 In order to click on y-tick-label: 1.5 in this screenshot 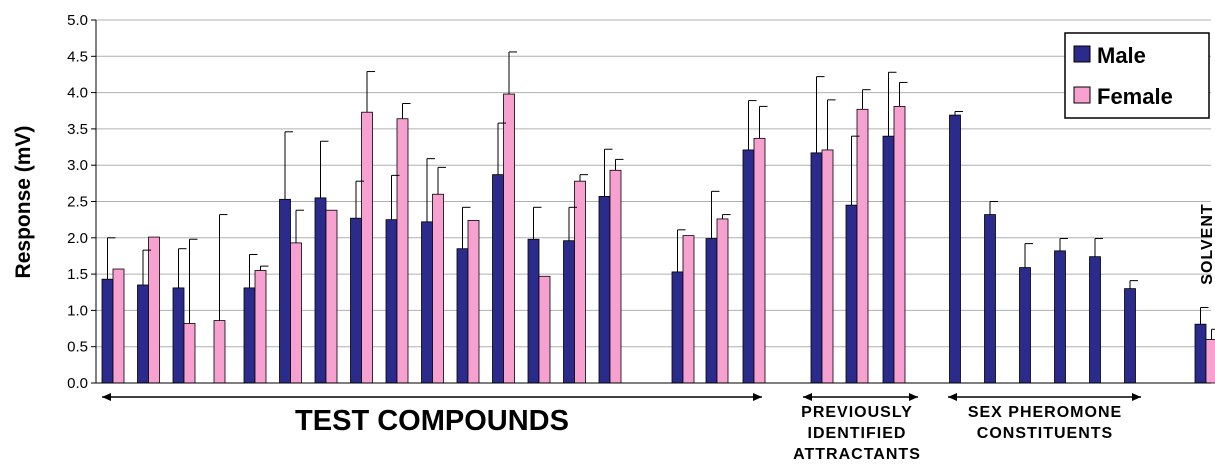, I will do `click(77, 274)`.